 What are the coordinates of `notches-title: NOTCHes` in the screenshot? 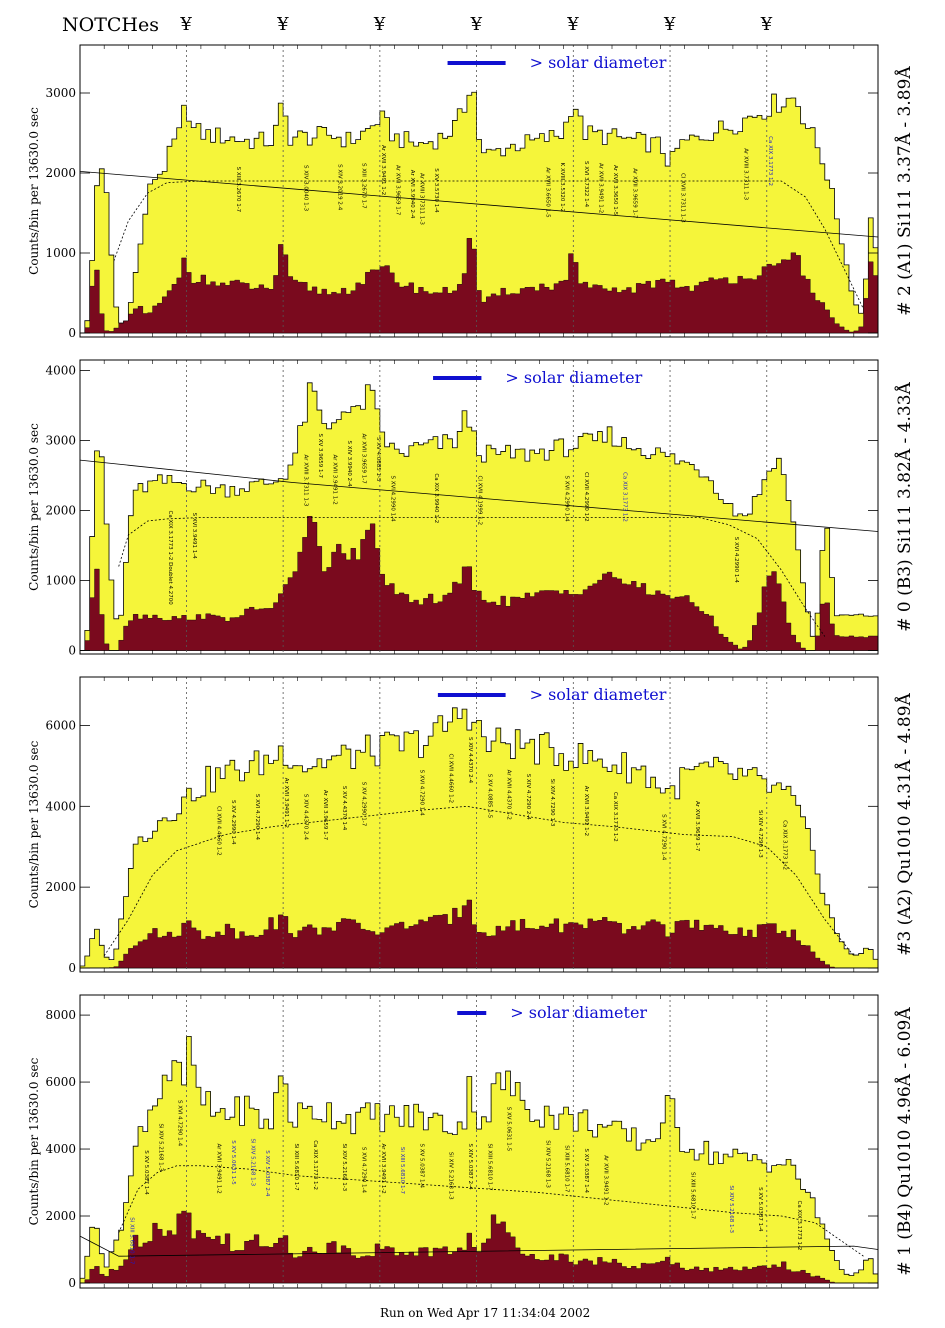 It's located at (110, 25).